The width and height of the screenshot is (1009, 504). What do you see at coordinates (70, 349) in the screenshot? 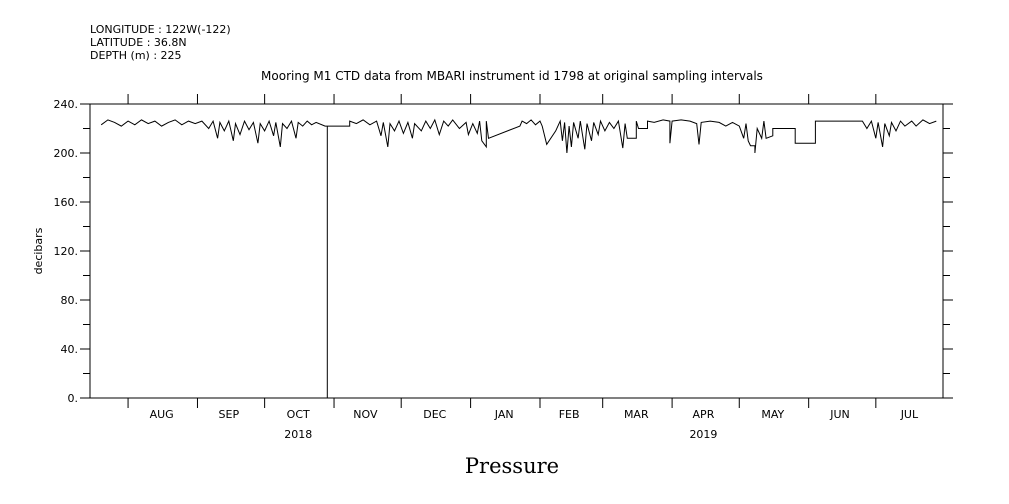
I see `y-tick-label: 40.` at bounding box center [70, 349].